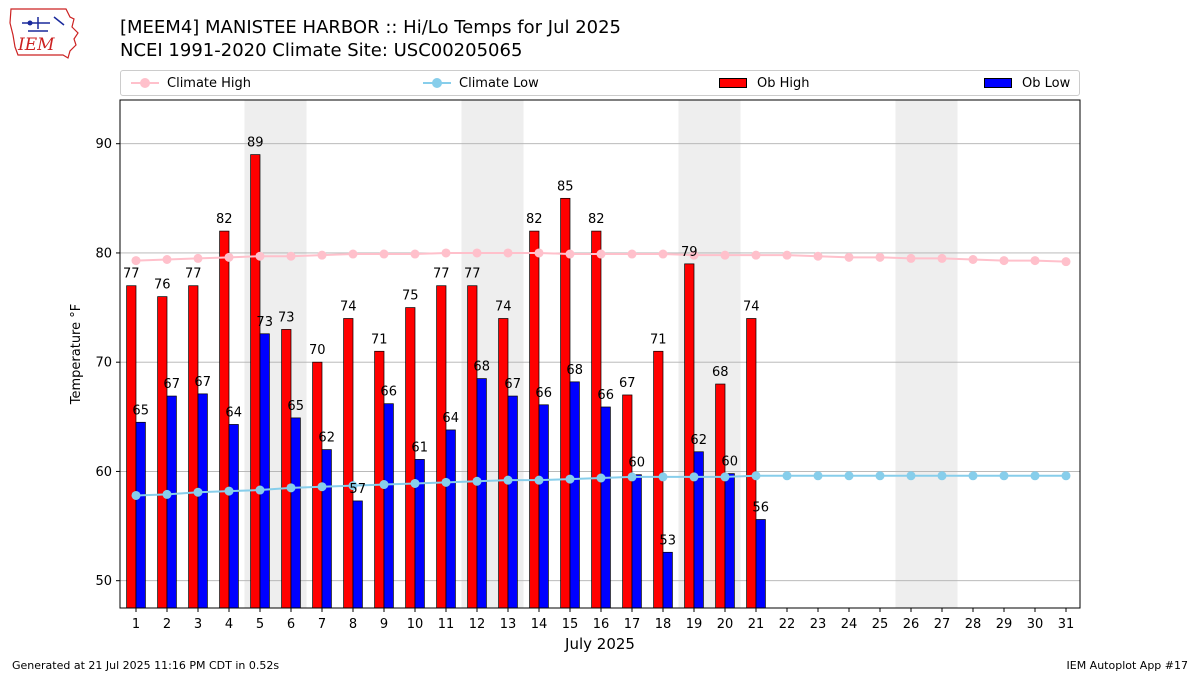  I want to click on ob-low-label: 61, so click(419, 447).